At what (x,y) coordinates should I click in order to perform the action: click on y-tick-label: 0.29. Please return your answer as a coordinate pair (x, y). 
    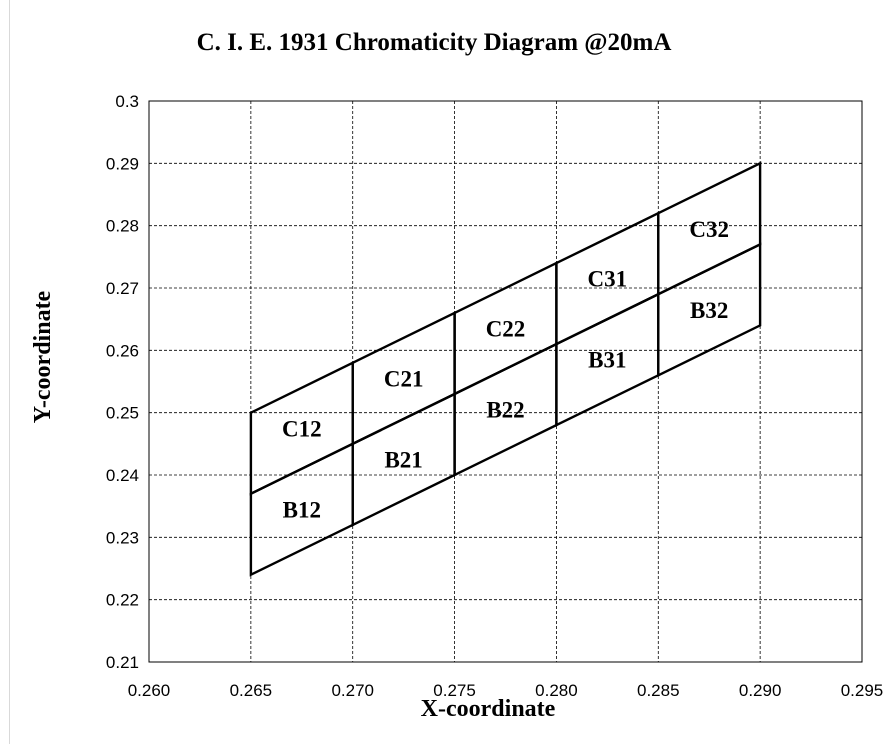
    Looking at the image, I should click on (122, 163).